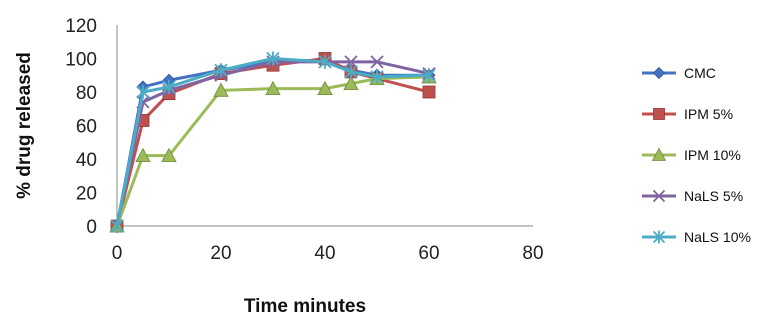  Describe the element at coordinates (81, 26) in the screenshot. I see `y-tick-label: 120` at that location.